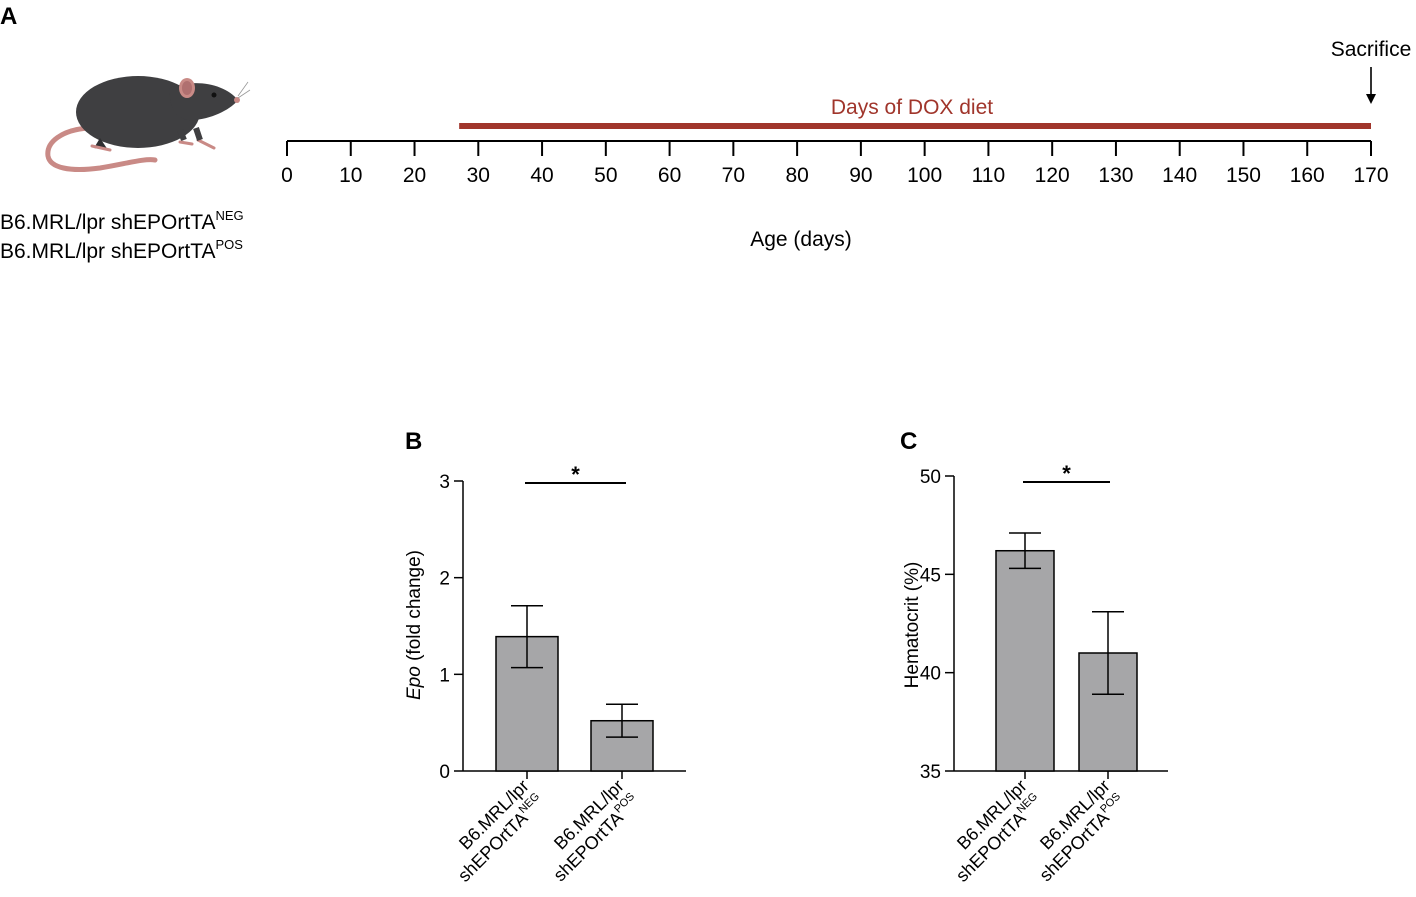  Describe the element at coordinates (796, 175) in the screenshot. I see `timeline-tick-label: 80` at that location.